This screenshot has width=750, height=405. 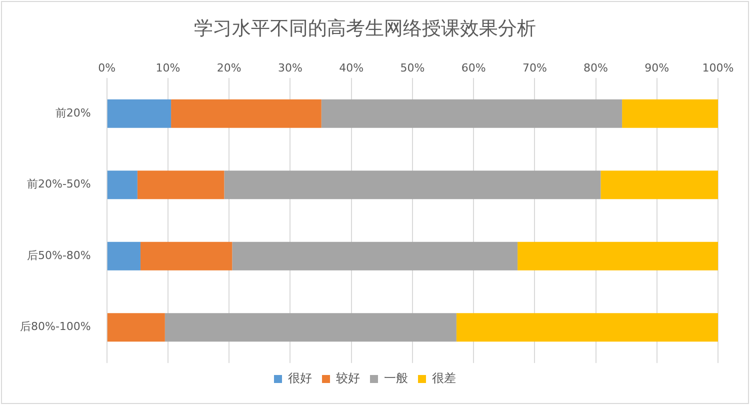 What do you see at coordinates (229, 67) in the screenshot?
I see `x-tick-label: 20%` at bounding box center [229, 67].